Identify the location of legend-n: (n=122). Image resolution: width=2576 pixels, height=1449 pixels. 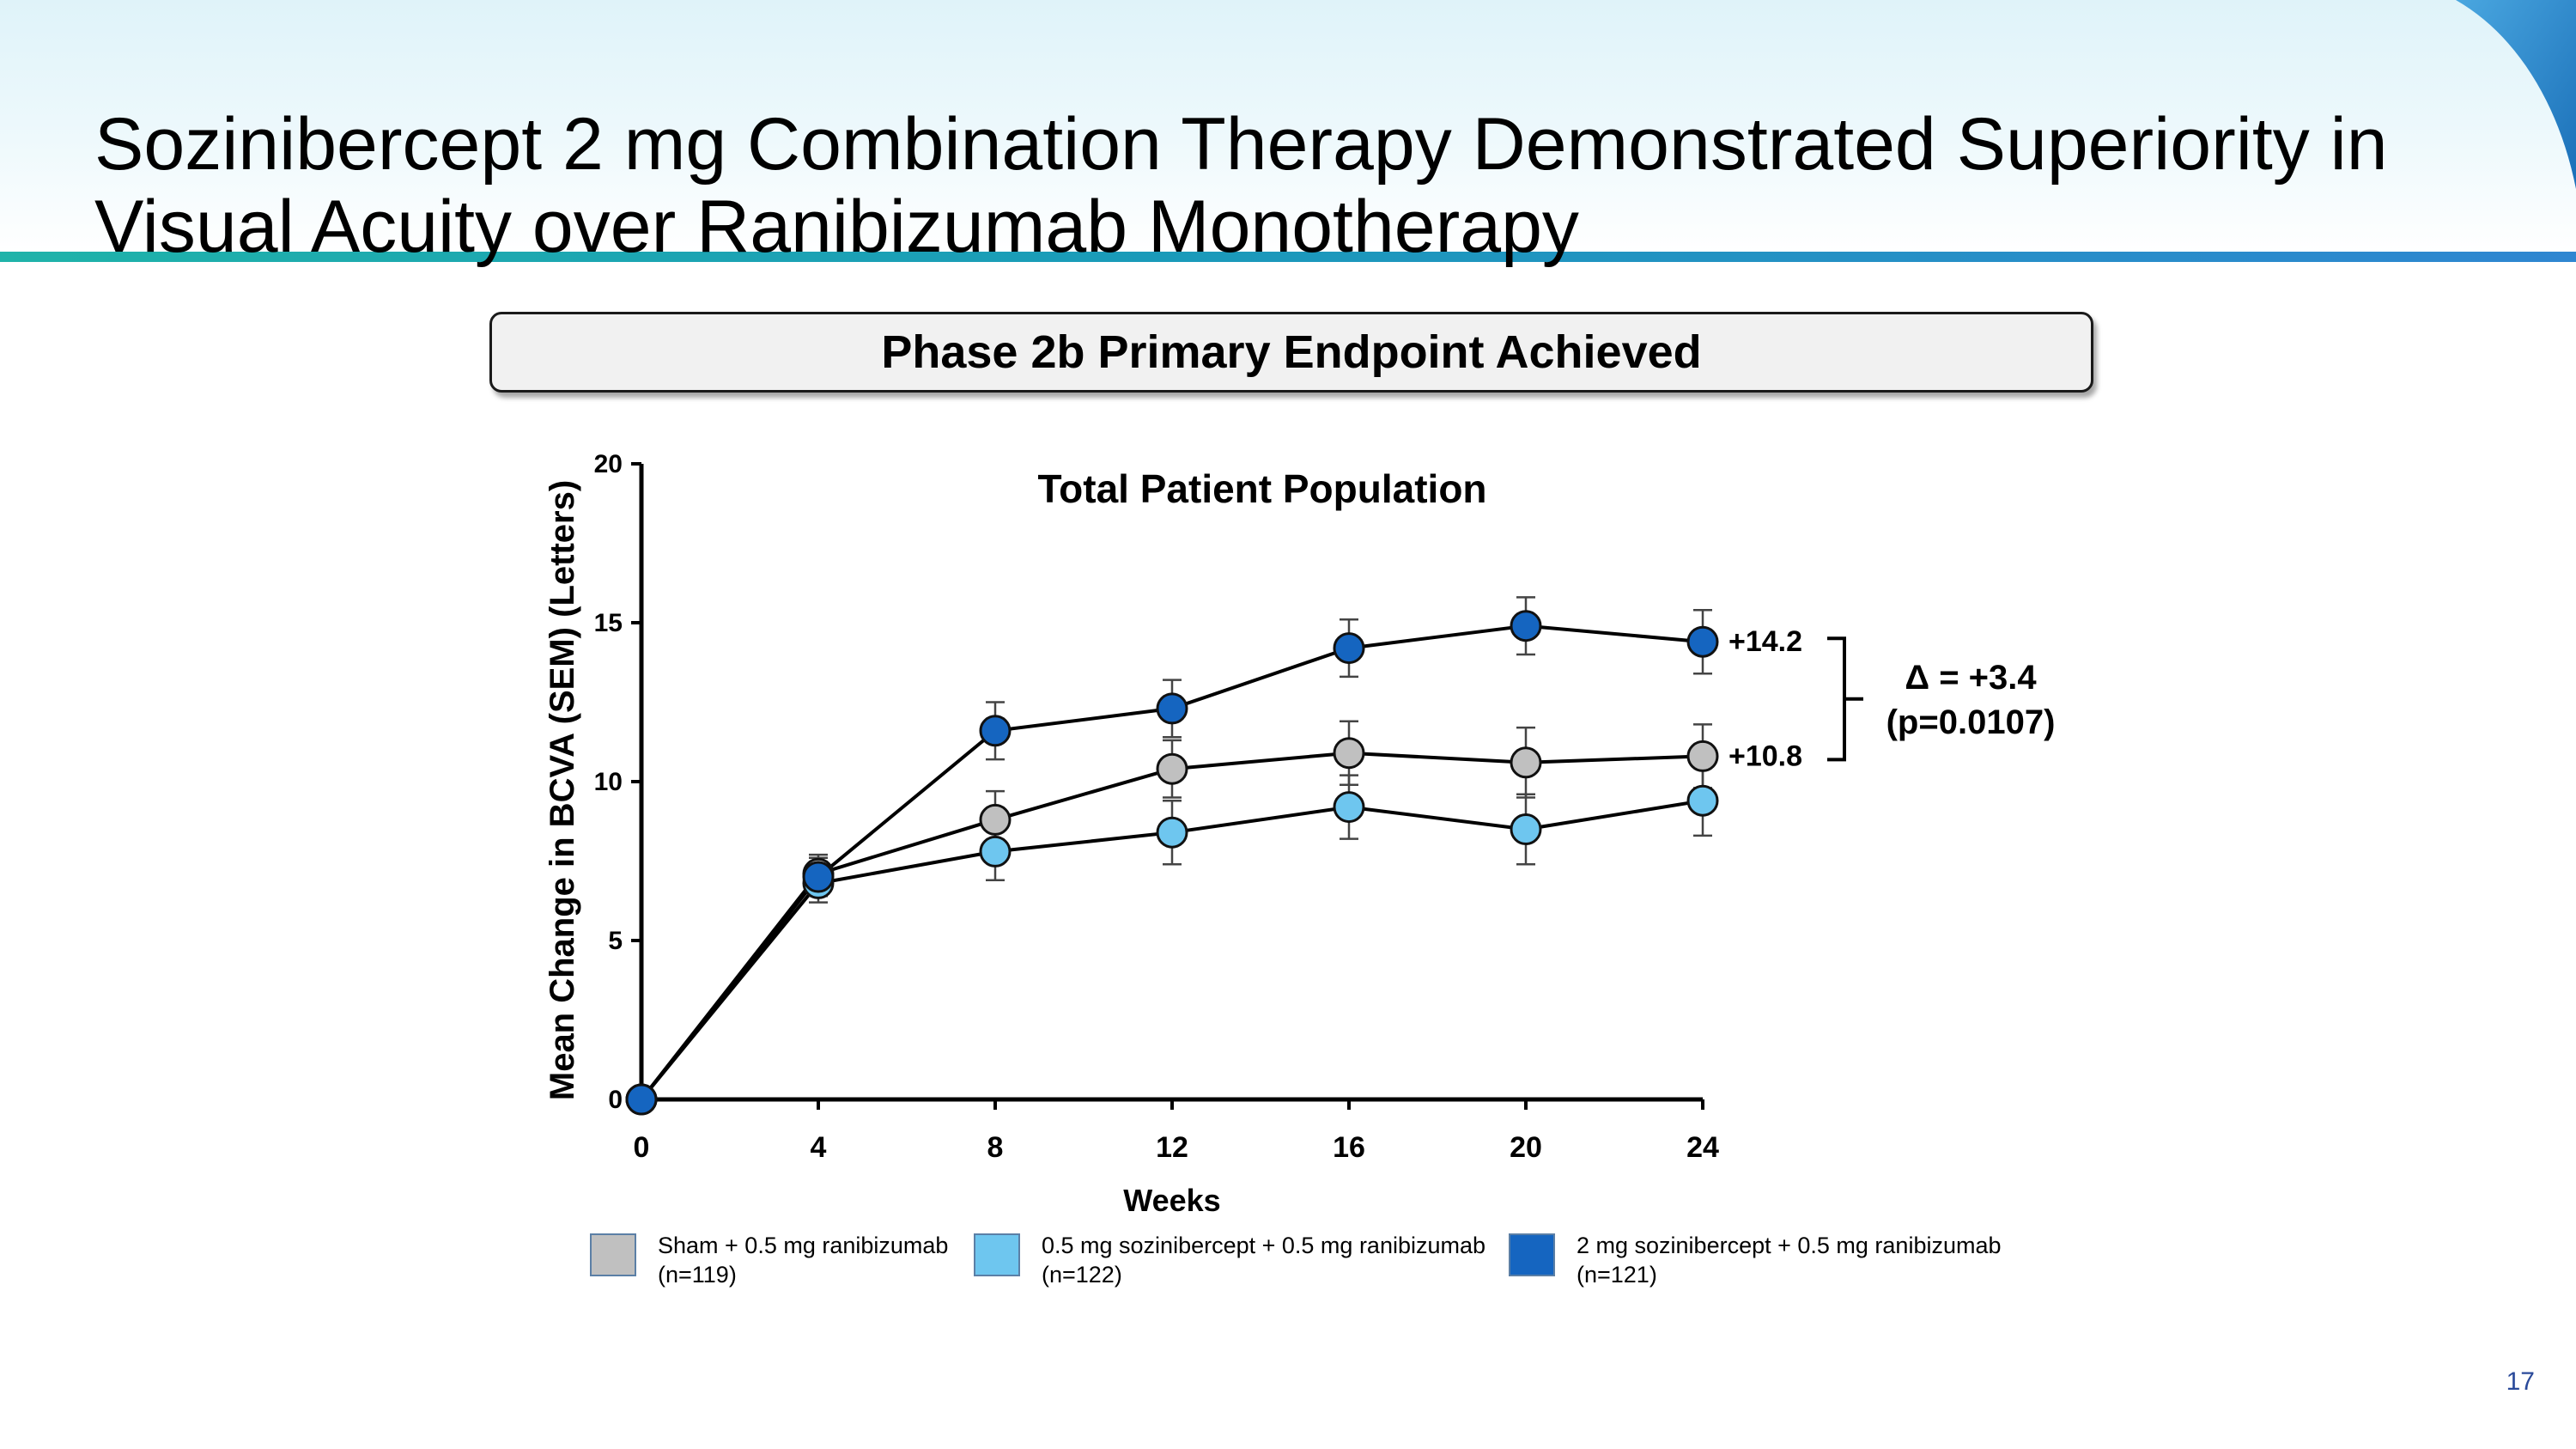
(1082, 1275).